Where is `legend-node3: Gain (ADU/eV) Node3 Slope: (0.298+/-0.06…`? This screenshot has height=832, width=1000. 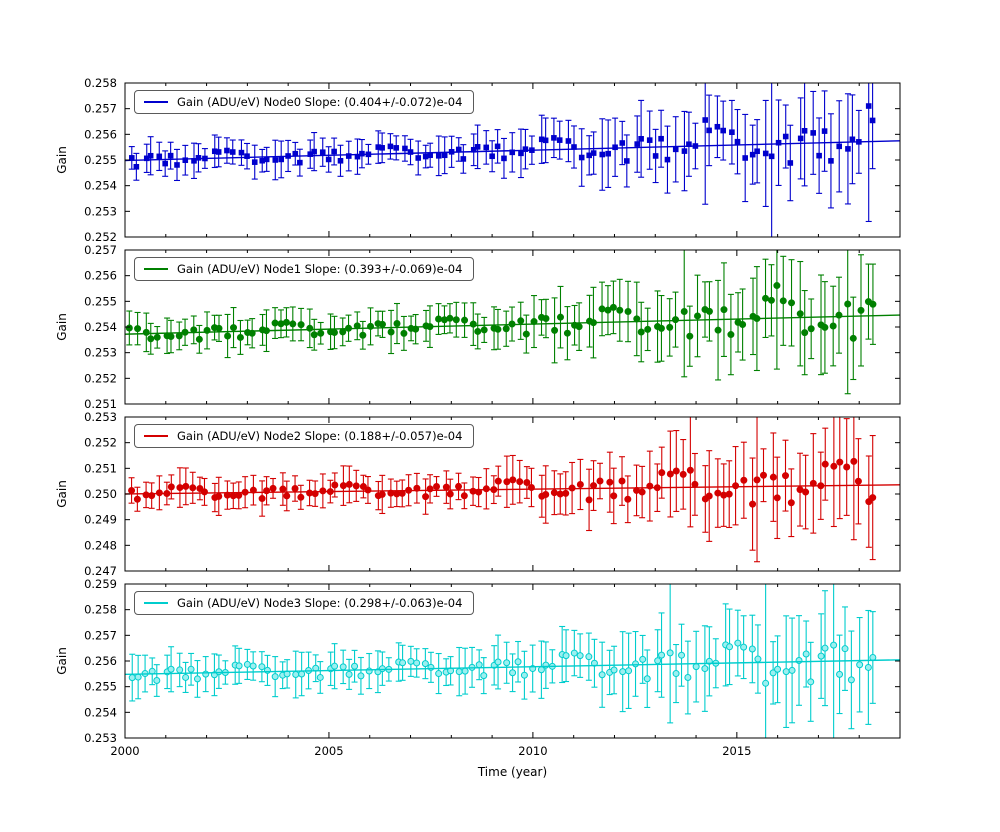
legend-node3: Gain (ADU/eV) Node3 Slope: (0.298+/-0.06… is located at coordinates (304, 603).